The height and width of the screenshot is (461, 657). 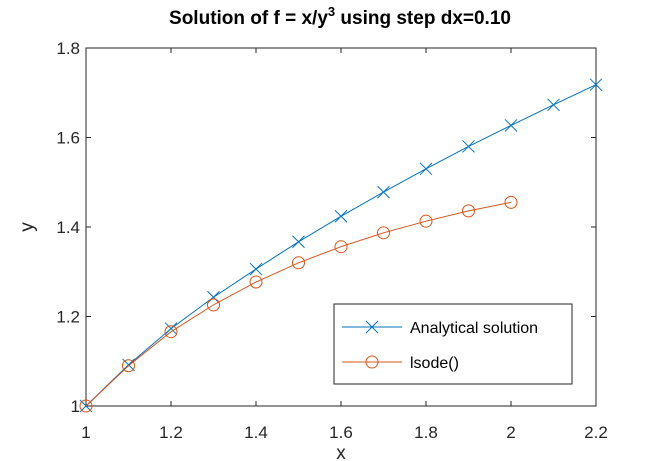 What do you see at coordinates (68, 227) in the screenshot?
I see `y-tick-label: 1.4` at bounding box center [68, 227].